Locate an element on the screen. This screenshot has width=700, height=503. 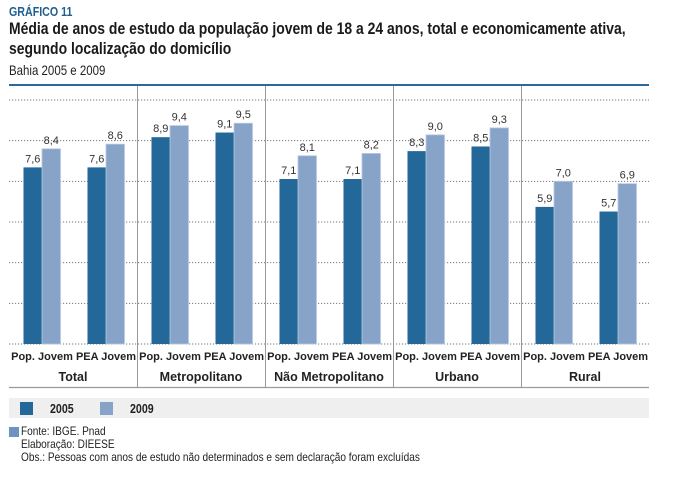
value-label: 9,4 is located at coordinates (179, 118).